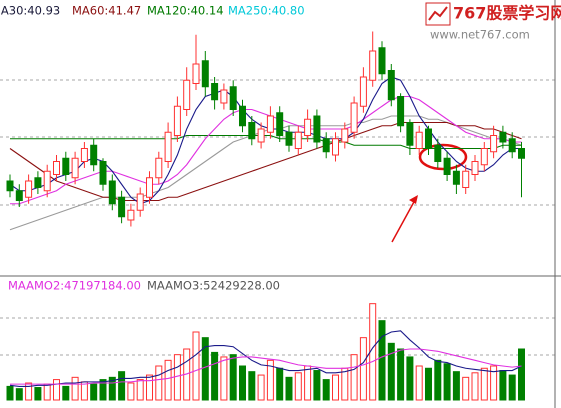 This screenshot has width=561, height=408. What do you see at coordinates (266, 11) in the screenshot?
I see `legend-entry: MA250:40.80` at bounding box center [266, 11].